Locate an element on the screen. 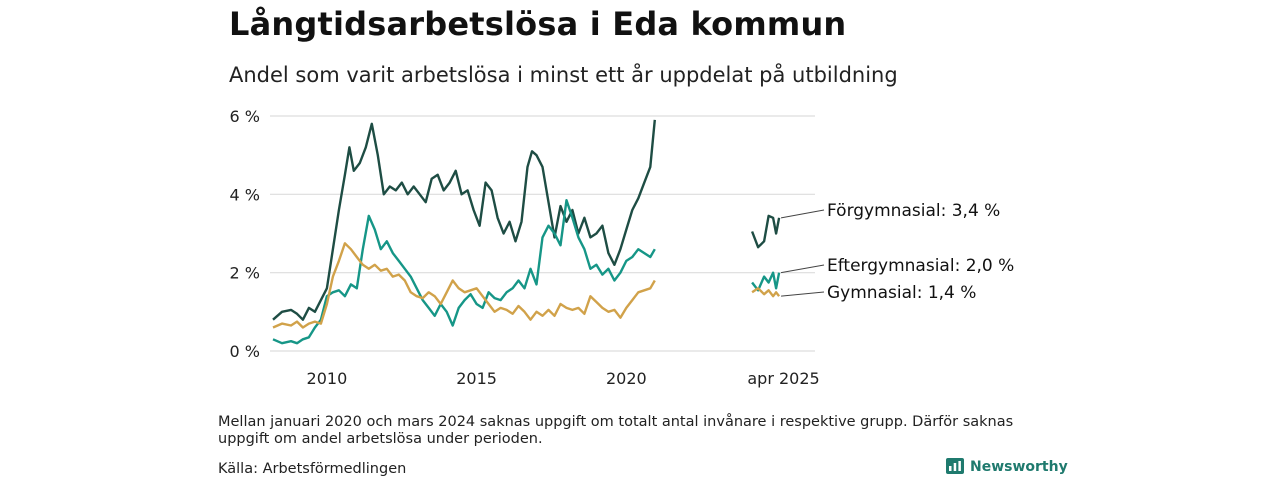 Image resolution: width=1280 pixels, height=480 pixels. chart-title: Långtidsarbetslösa i Eda kommun is located at coordinates (538, 24).